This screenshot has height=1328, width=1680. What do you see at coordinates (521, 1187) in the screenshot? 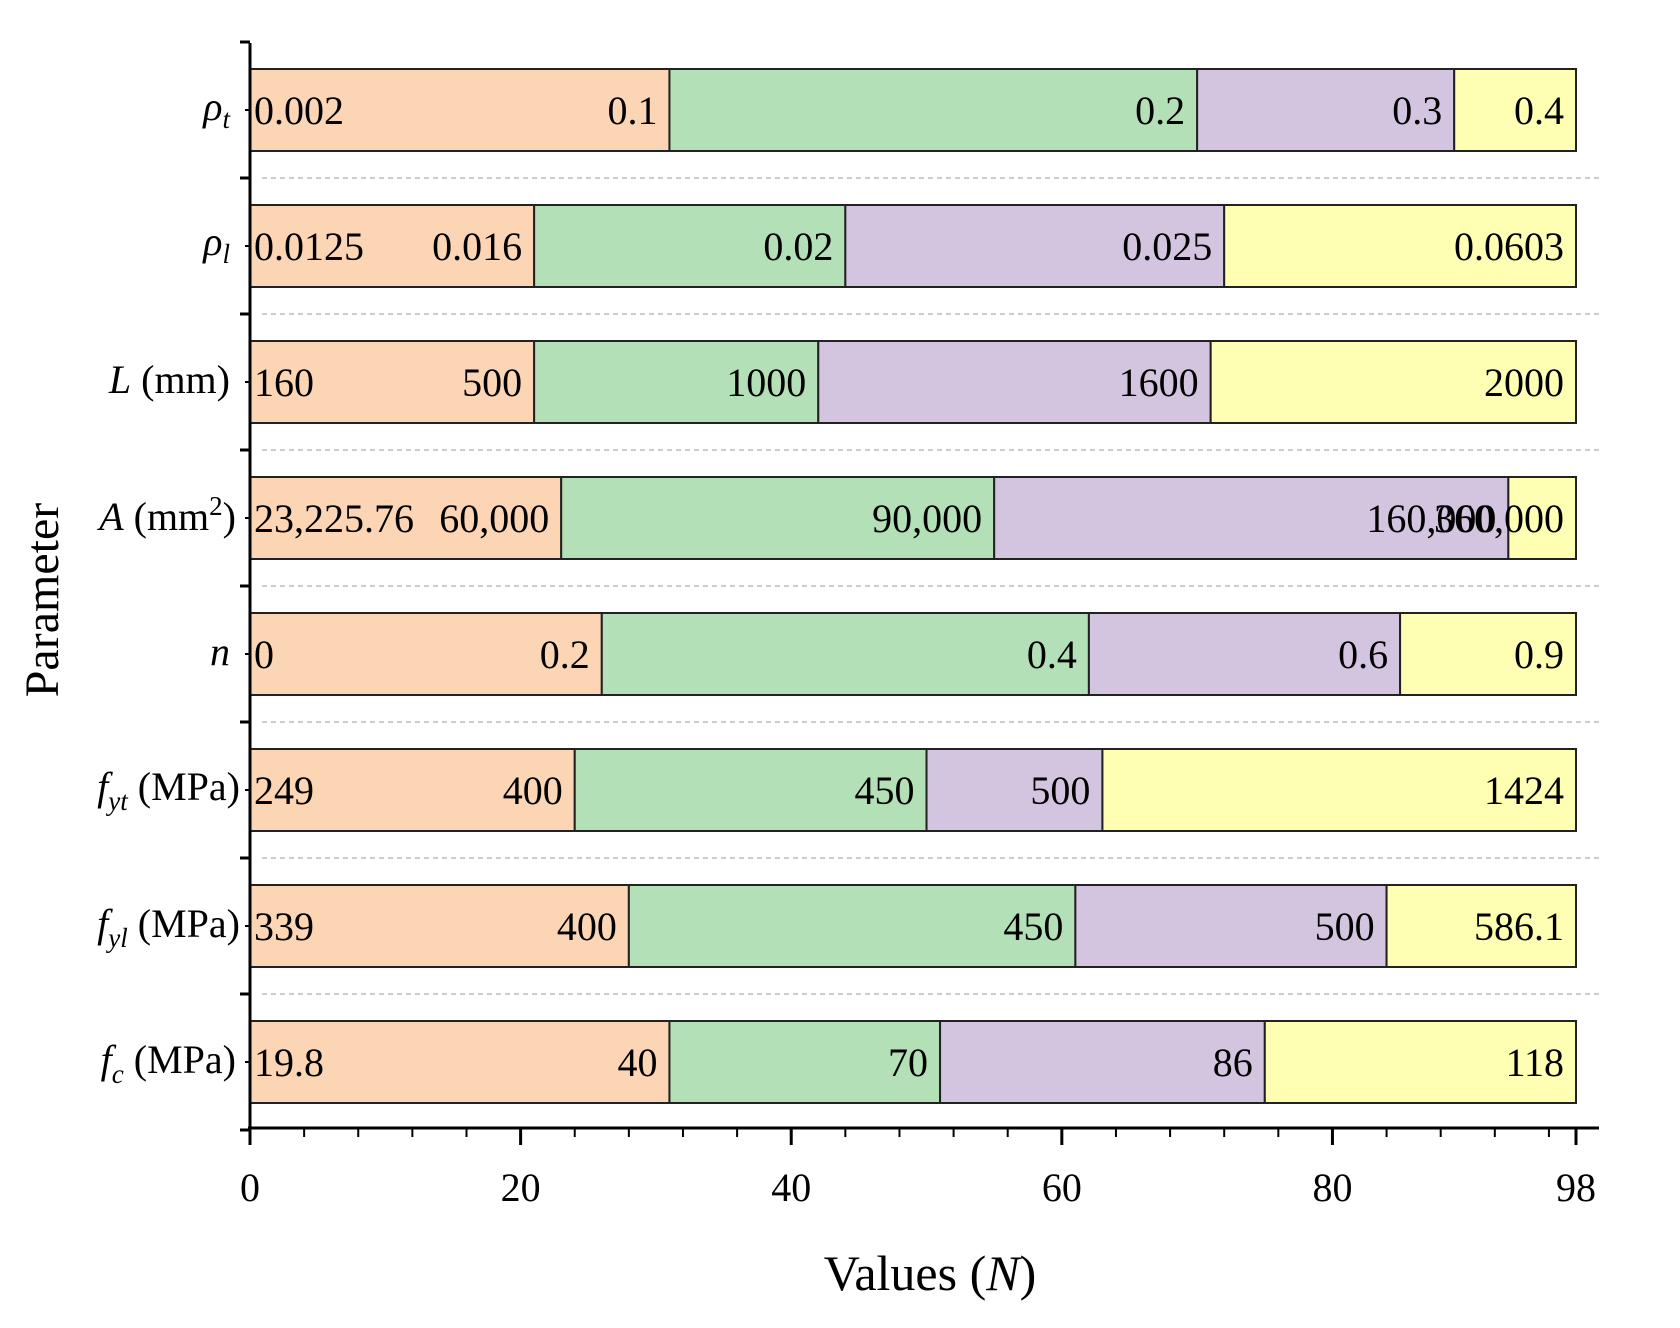
I see `x-tick-label: 20` at bounding box center [521, 1187].